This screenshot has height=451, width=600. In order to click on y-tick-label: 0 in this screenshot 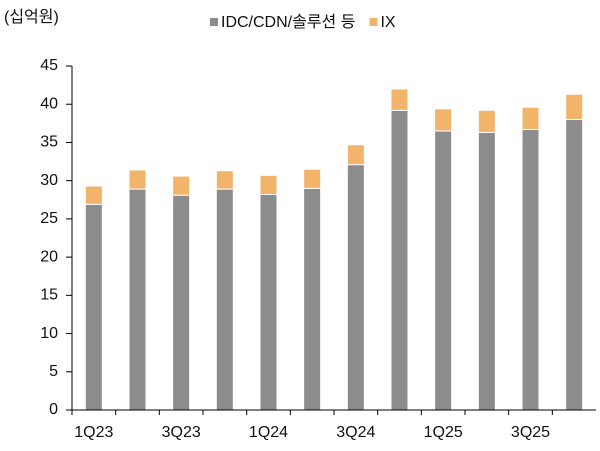, I will do `click(53, 409)`.